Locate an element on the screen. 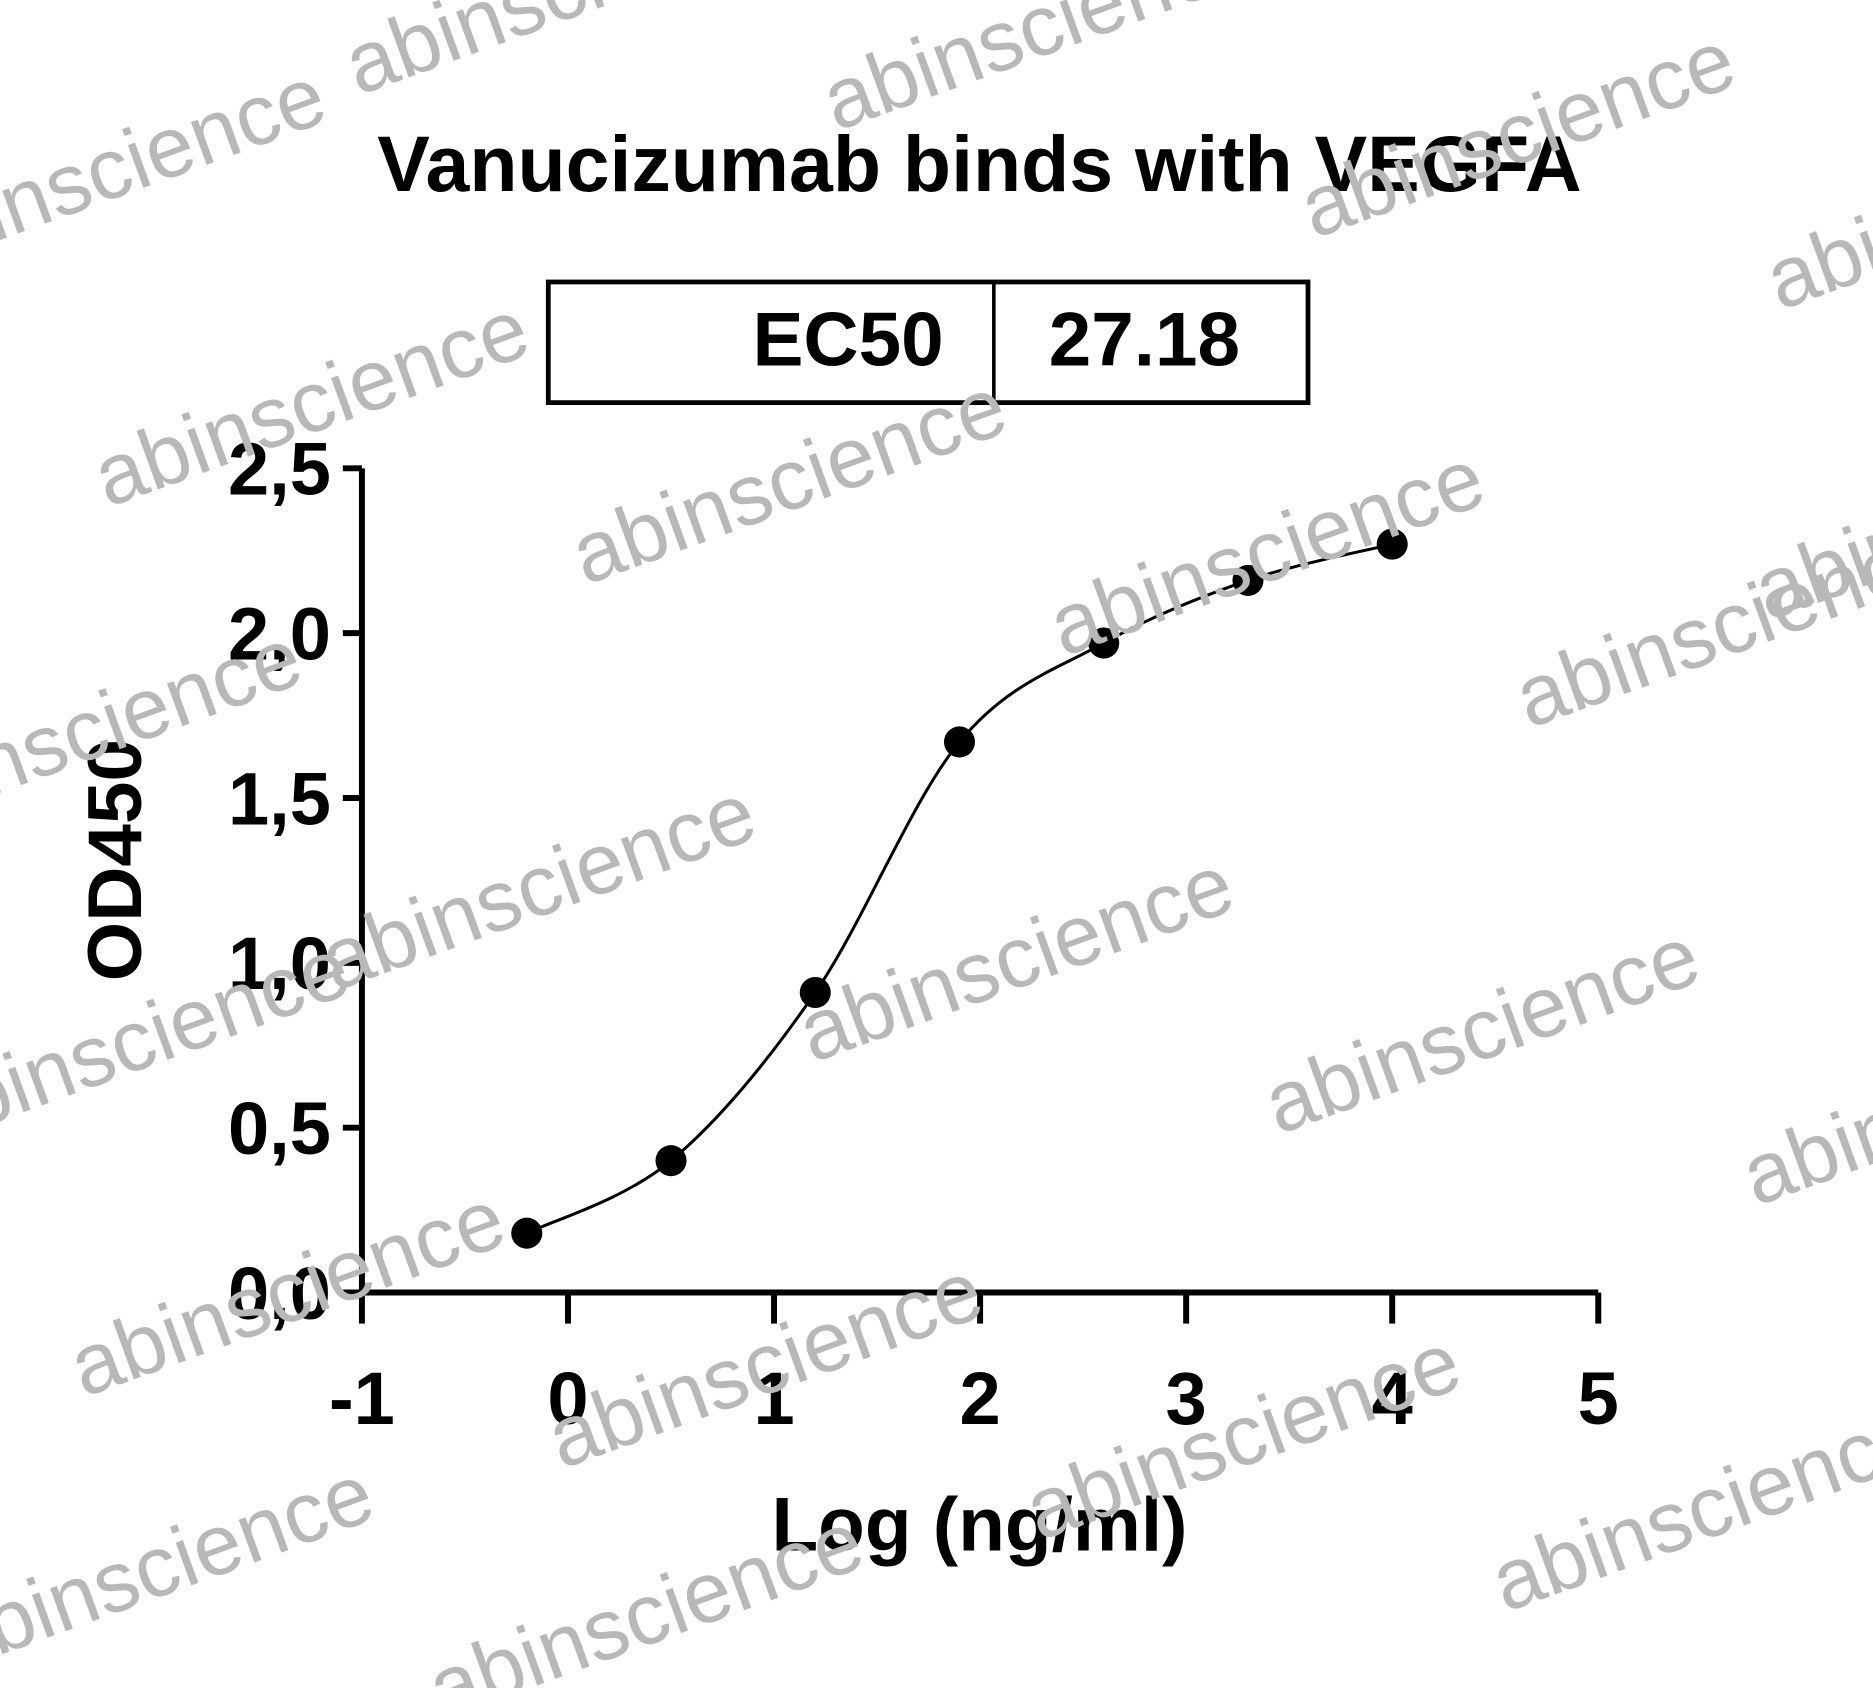  y-axis-label: OD450 is located at coordinates (115, 860).